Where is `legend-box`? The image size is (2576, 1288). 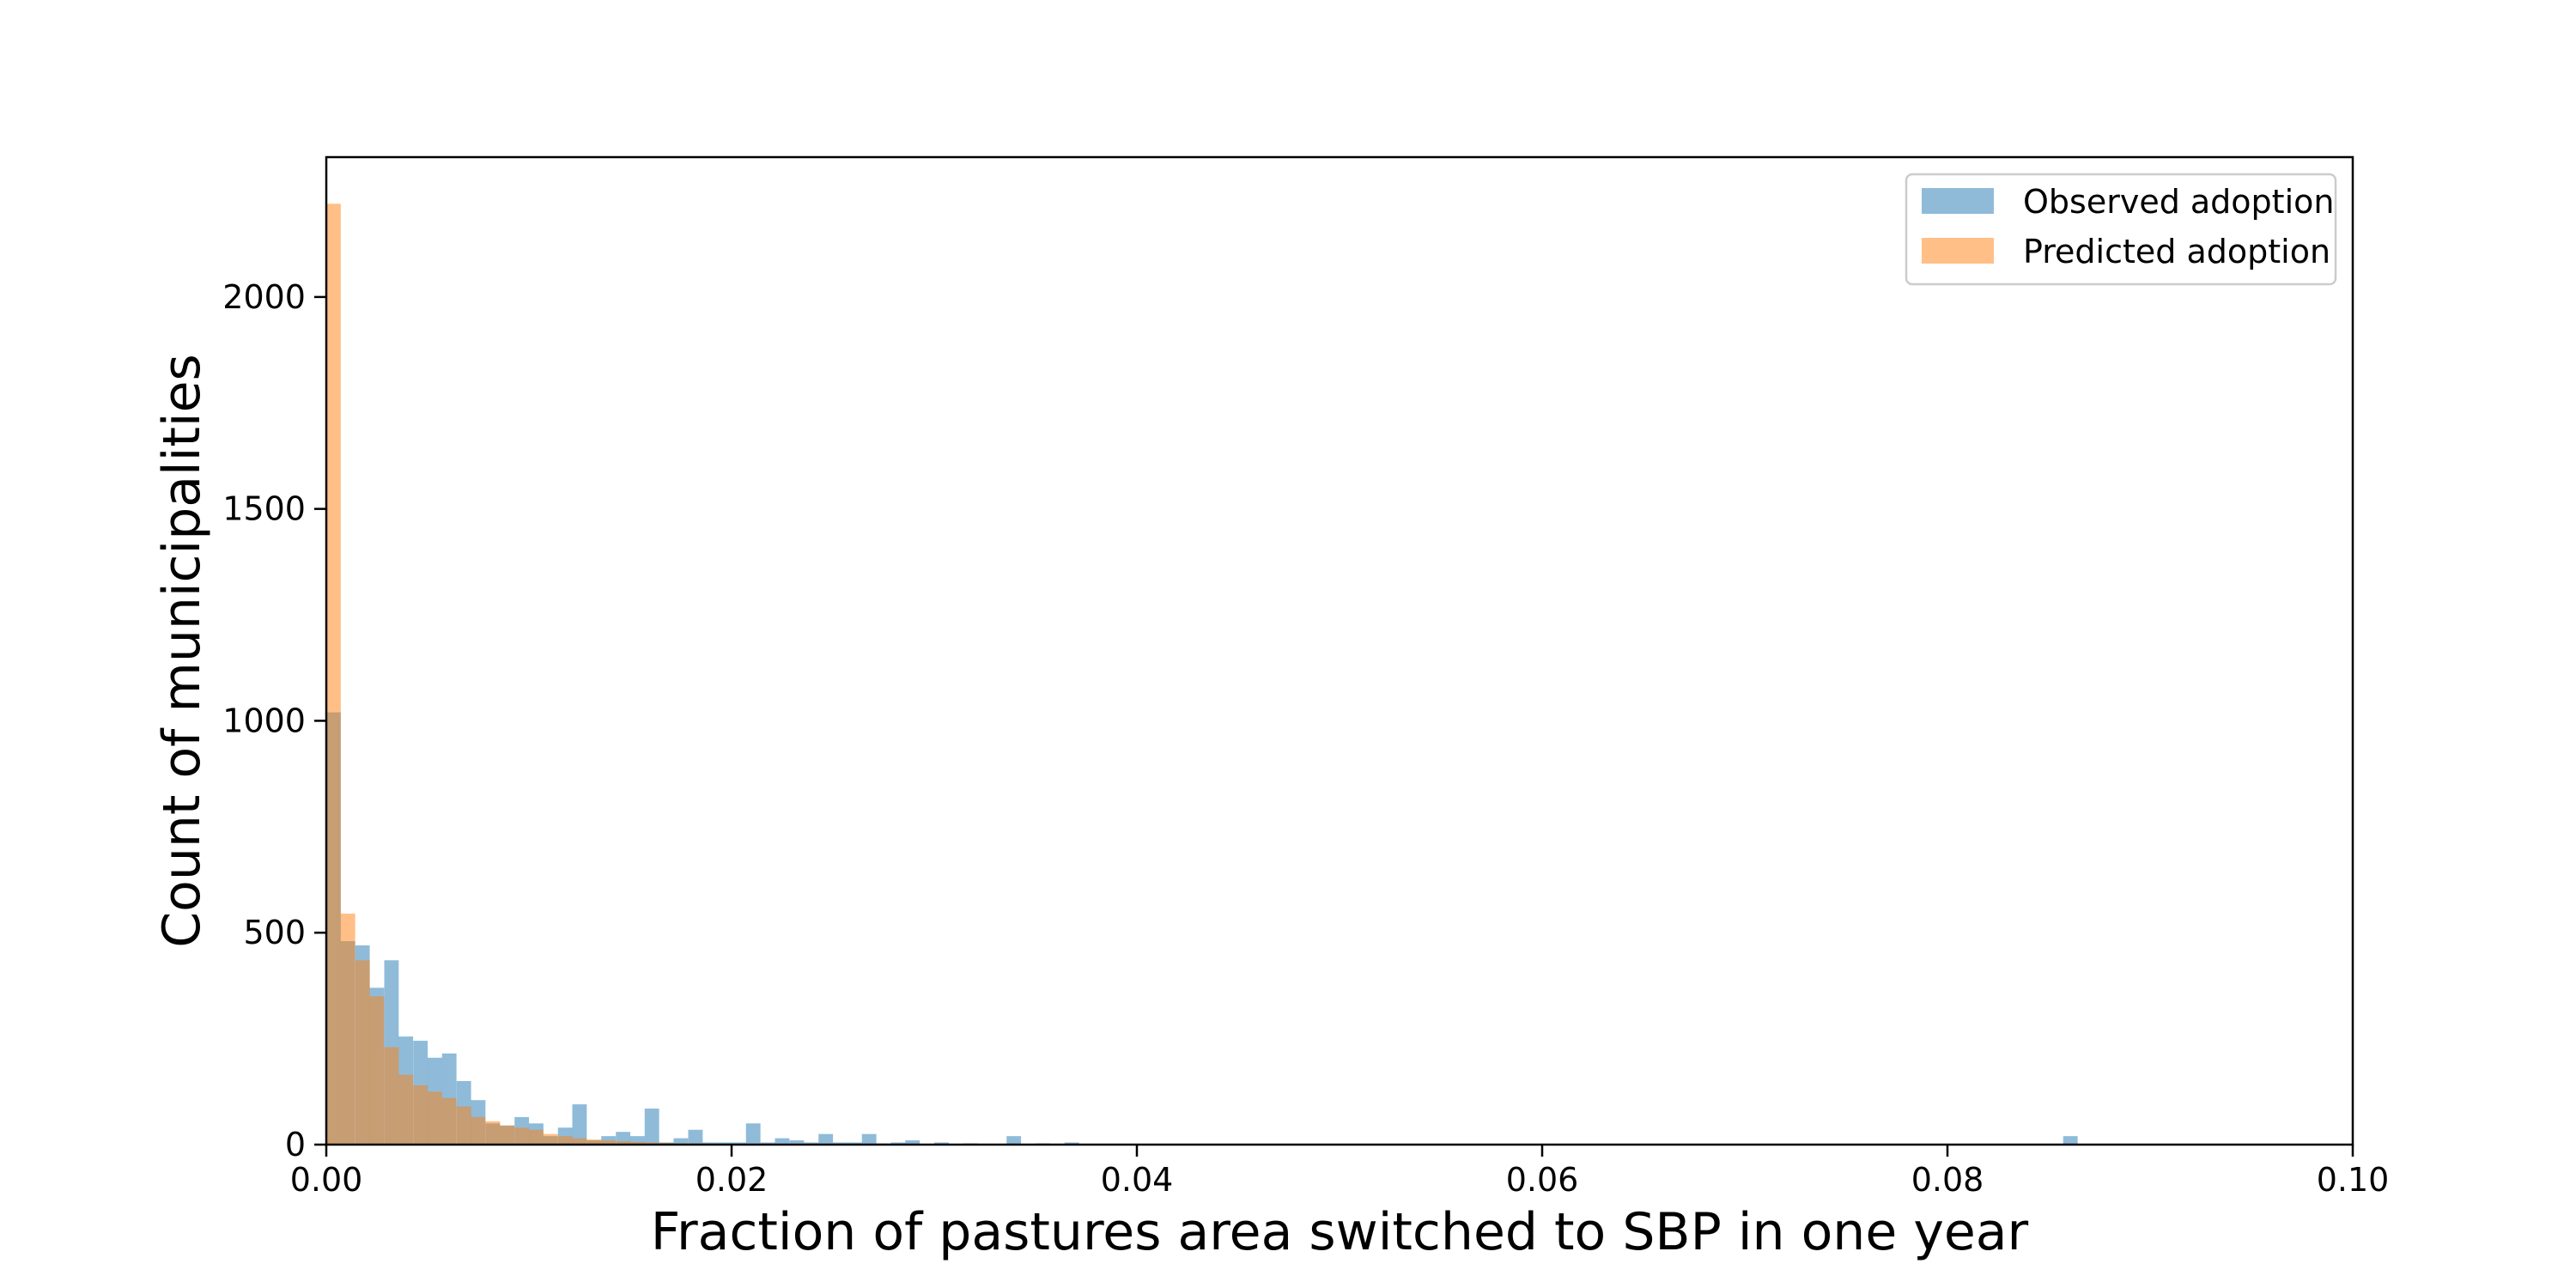
legend-box is located at coordinates (2121, 229).